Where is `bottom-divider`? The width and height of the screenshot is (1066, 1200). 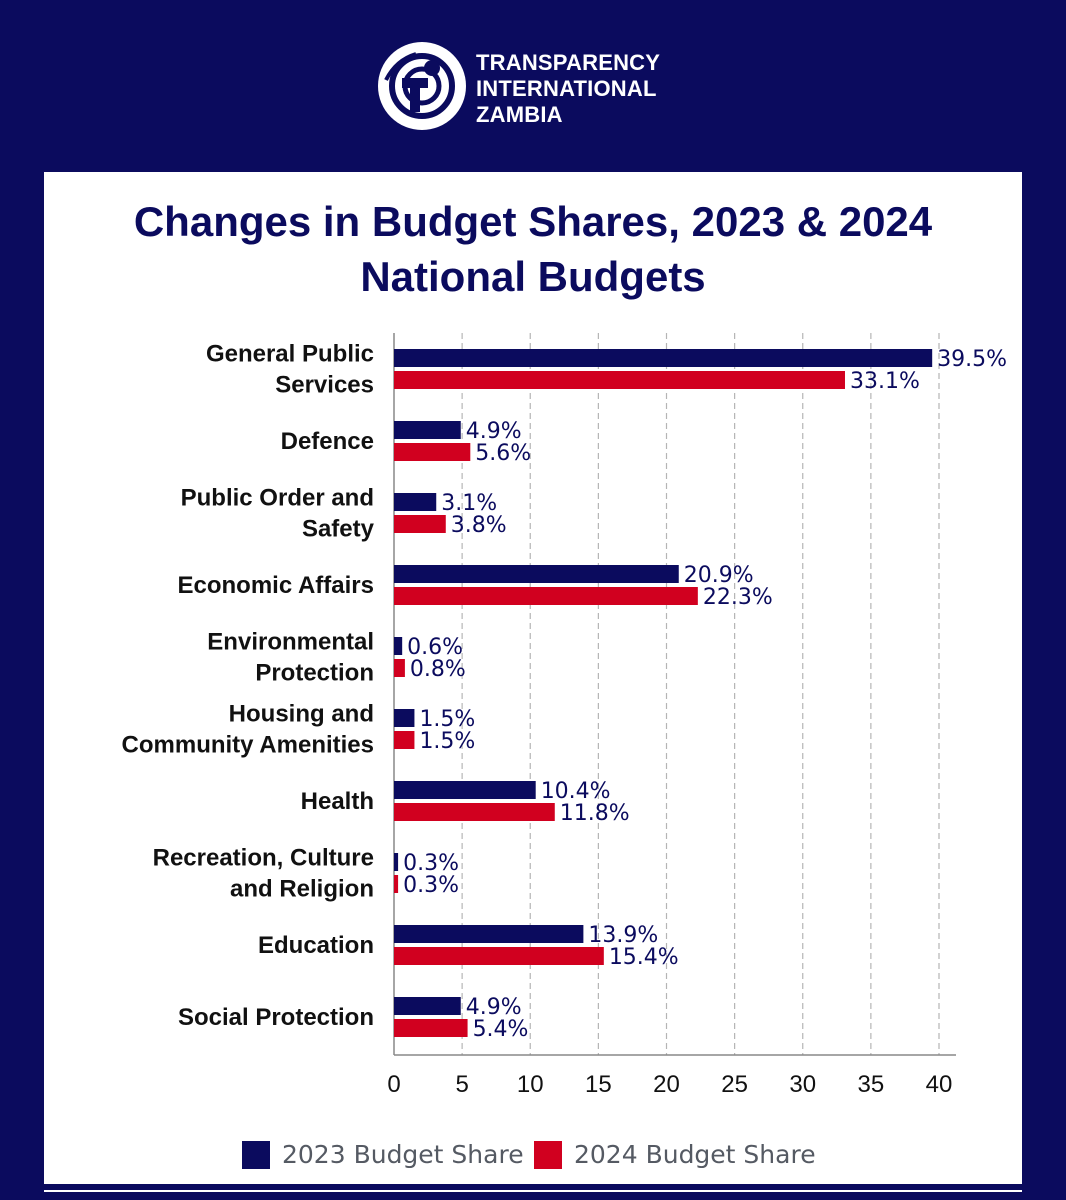
bottom-divider is located at coordinates (533, 1191).